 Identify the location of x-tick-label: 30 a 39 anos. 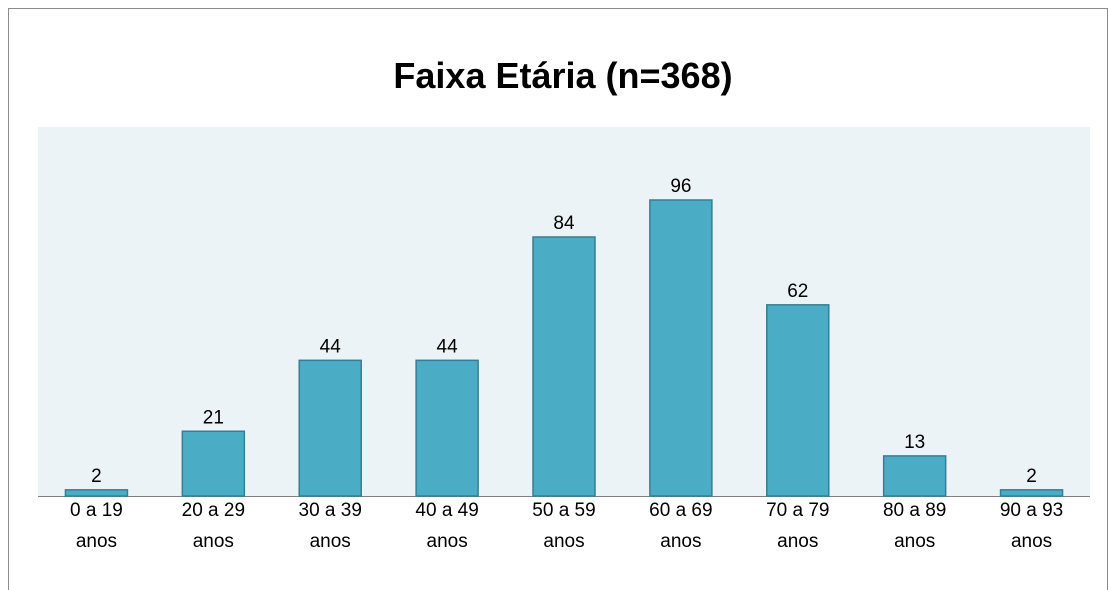
(330, 526).